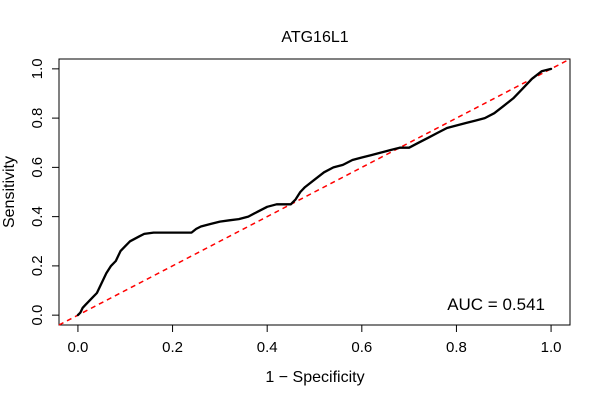  Describe the element at coordinates (9, 192) in the screenshot. I see `y-axis-label: Sensitivity` at that location.